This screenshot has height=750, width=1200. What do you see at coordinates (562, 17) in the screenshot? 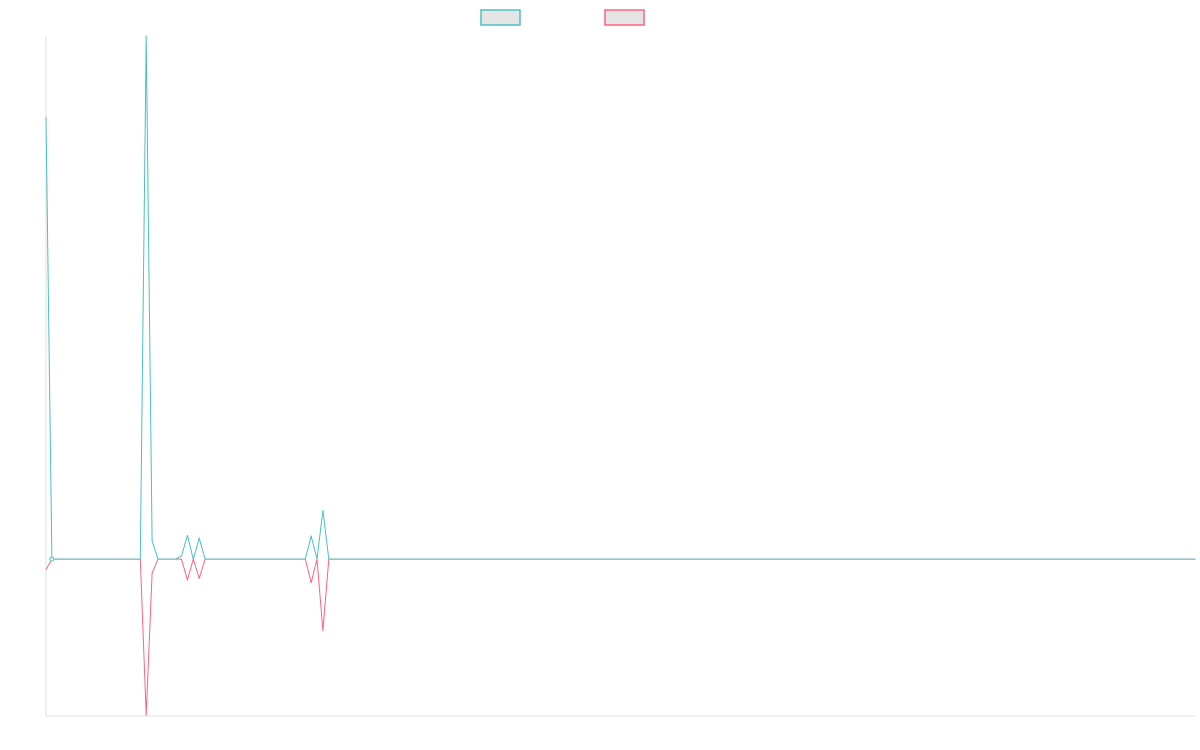
I see `legend` at bounding box center [562, 17].